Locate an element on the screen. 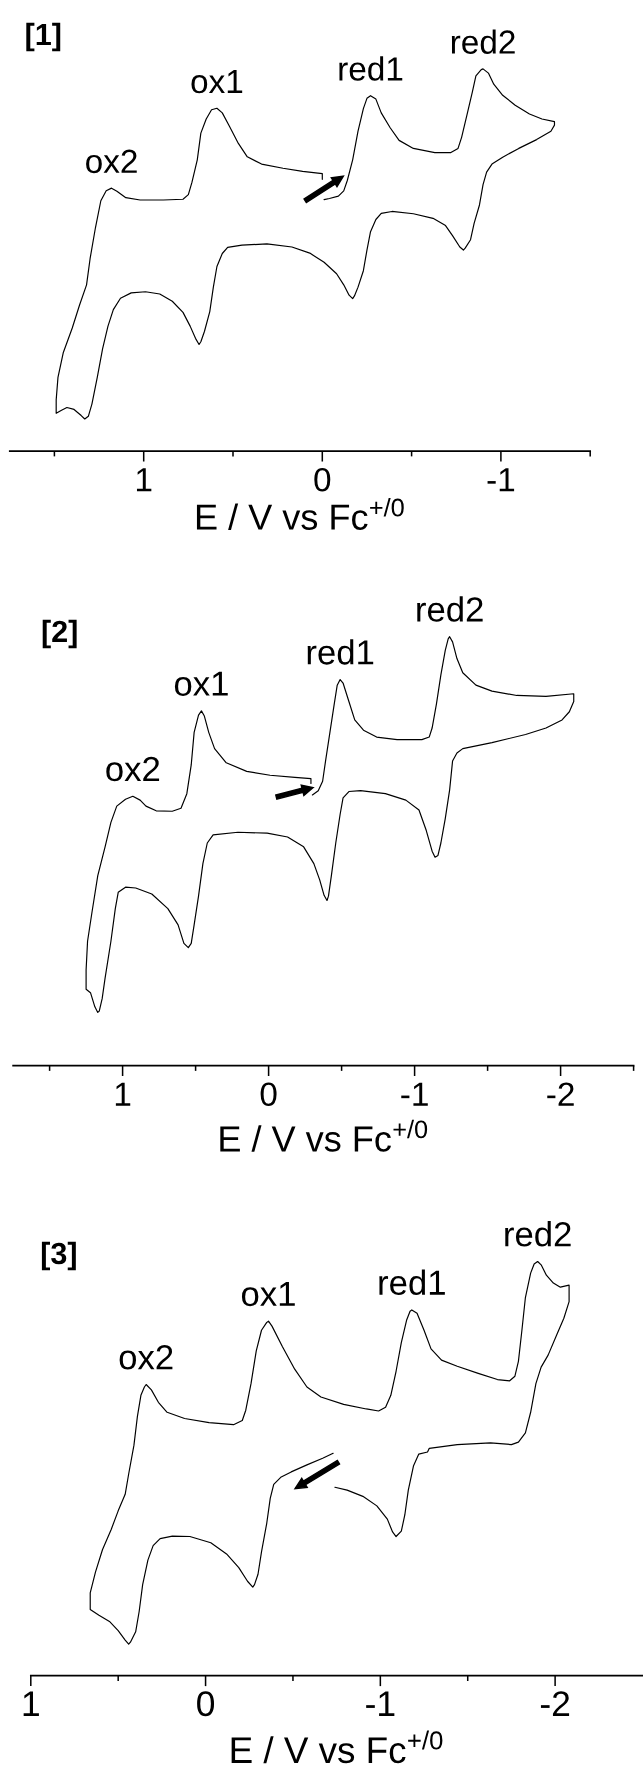 This screenshot has width=643, height=1771. chart-title: [2] is located at coordinates (59, 634).